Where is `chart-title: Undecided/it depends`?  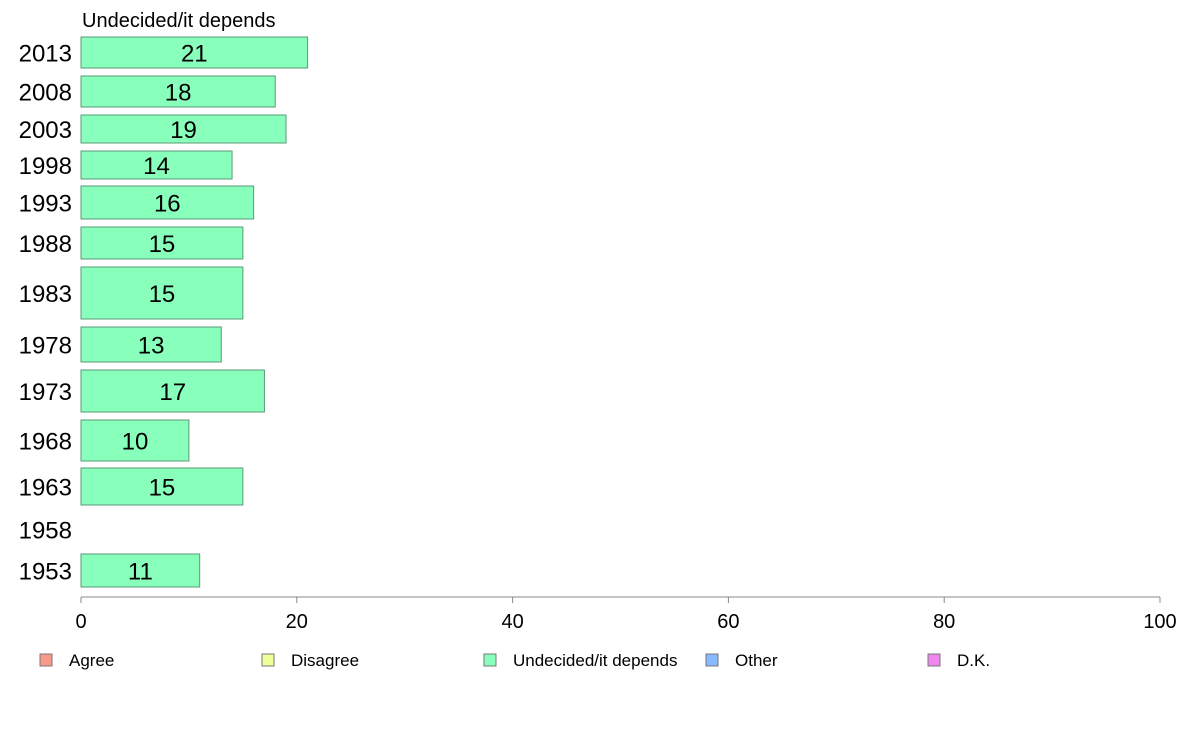
chart-title: Undecided/it depends is located at coordinates (178, 21).